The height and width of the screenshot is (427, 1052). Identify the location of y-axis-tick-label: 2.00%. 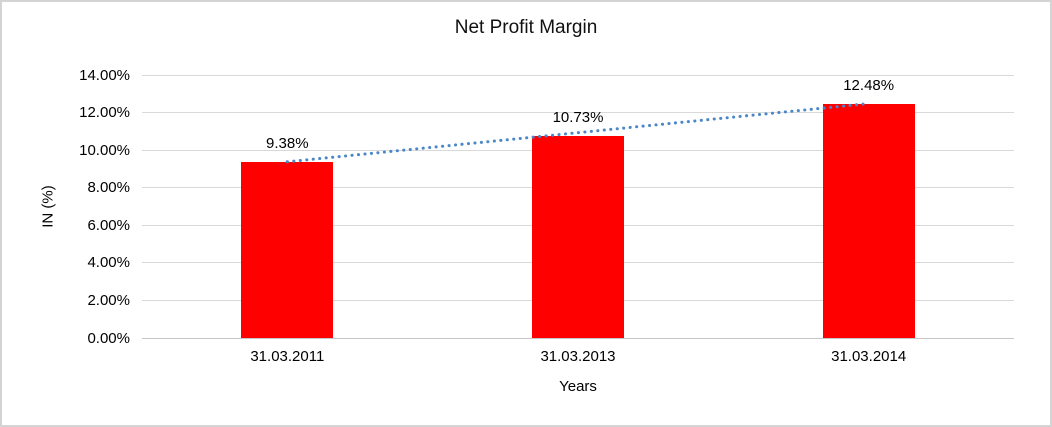
(108, 300).